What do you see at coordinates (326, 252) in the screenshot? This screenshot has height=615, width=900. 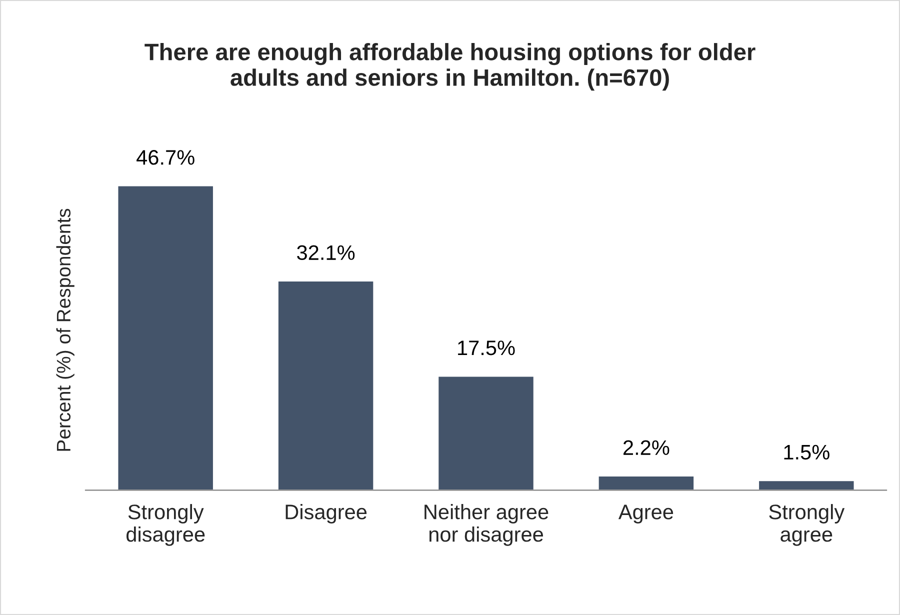 I see `data-label: 32.1%` at bounding box center [326, 252].